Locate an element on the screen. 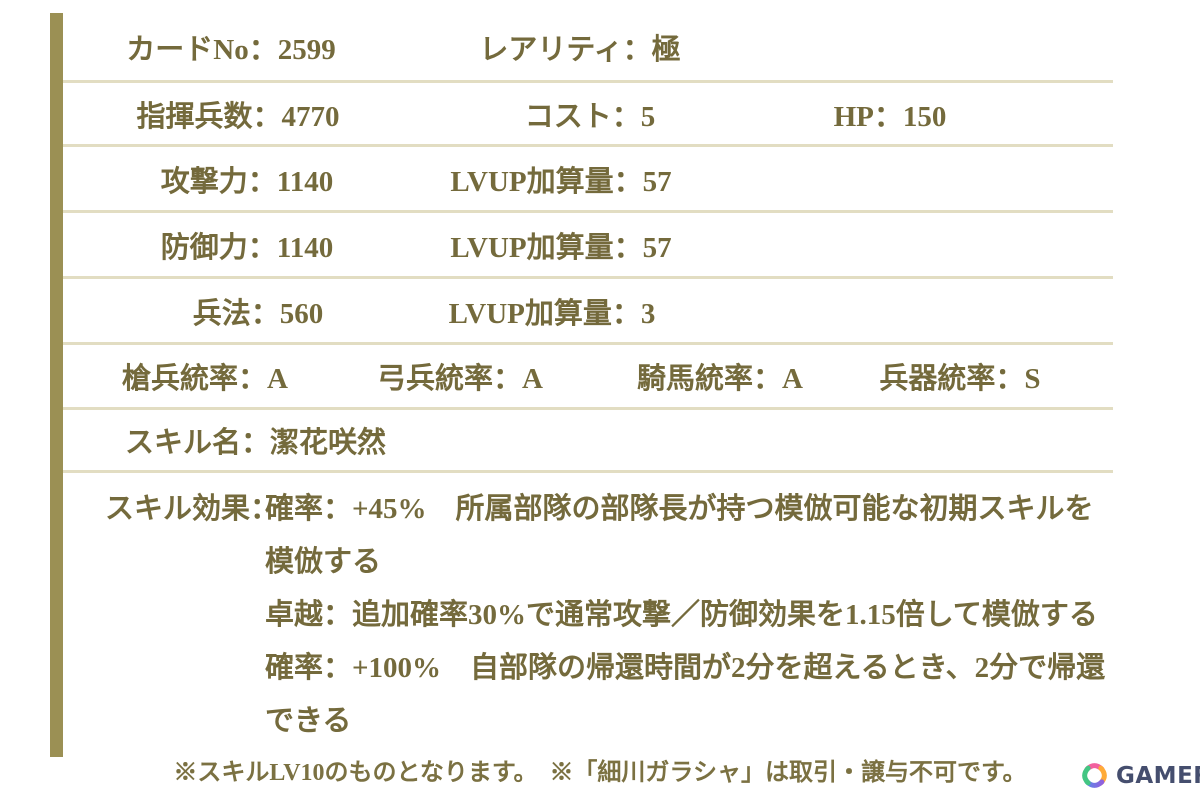 This screenshot has height=800, width=1200. stat-rarity: レアリティ：極 is located at coordinates (580, 49).